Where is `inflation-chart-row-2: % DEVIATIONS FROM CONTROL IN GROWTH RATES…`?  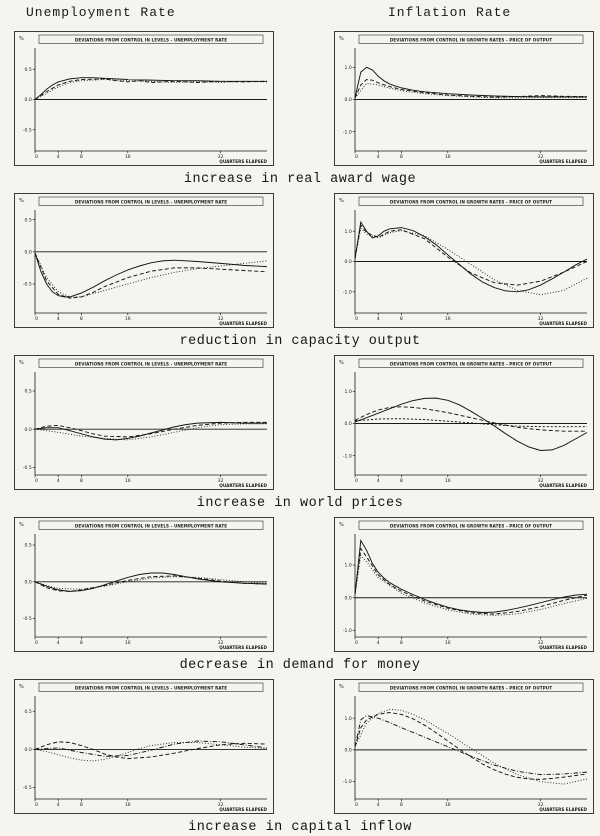
inflation-chart-row-2: % DEVIATIONS FROM CONTROL IN GROWTH RATES… is located at coordinates (464, 260).